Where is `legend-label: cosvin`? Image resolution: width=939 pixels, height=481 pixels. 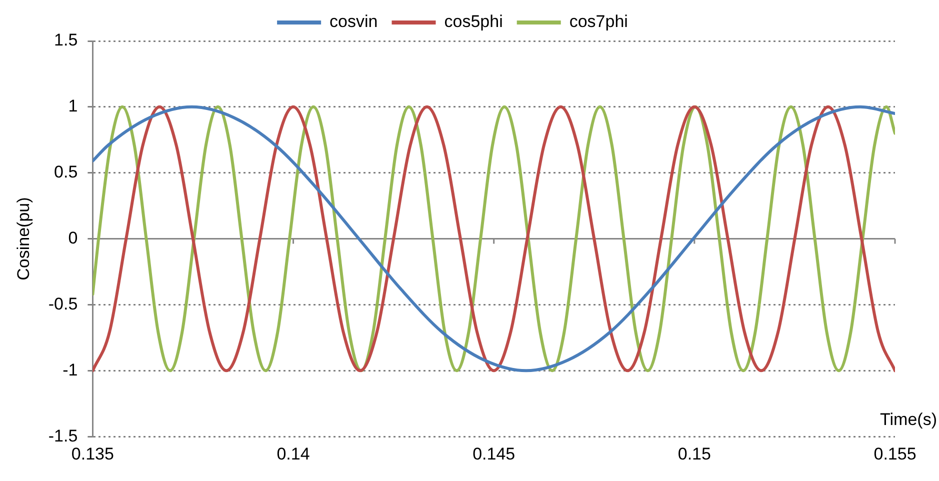
legend-label: cosvin is located at coordinates (354, 22).